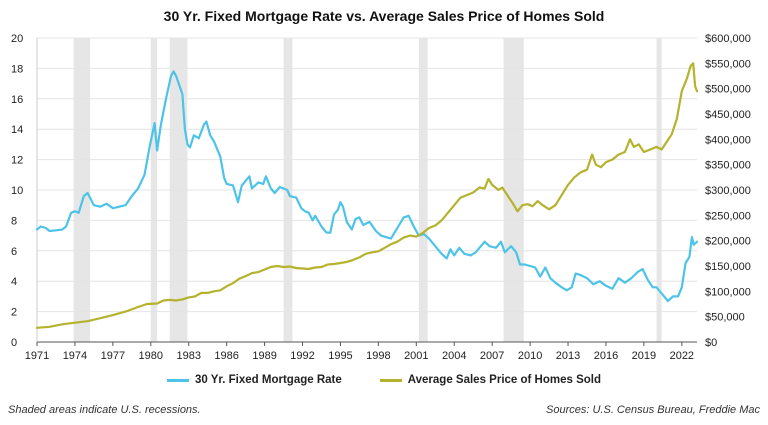 The height and width of the screenshot is (425, 768). What do you see at coordinates (728, 39) in the screenshot?
I see `y-right-tick-label: $600,000` at bounding box center [728, 39].